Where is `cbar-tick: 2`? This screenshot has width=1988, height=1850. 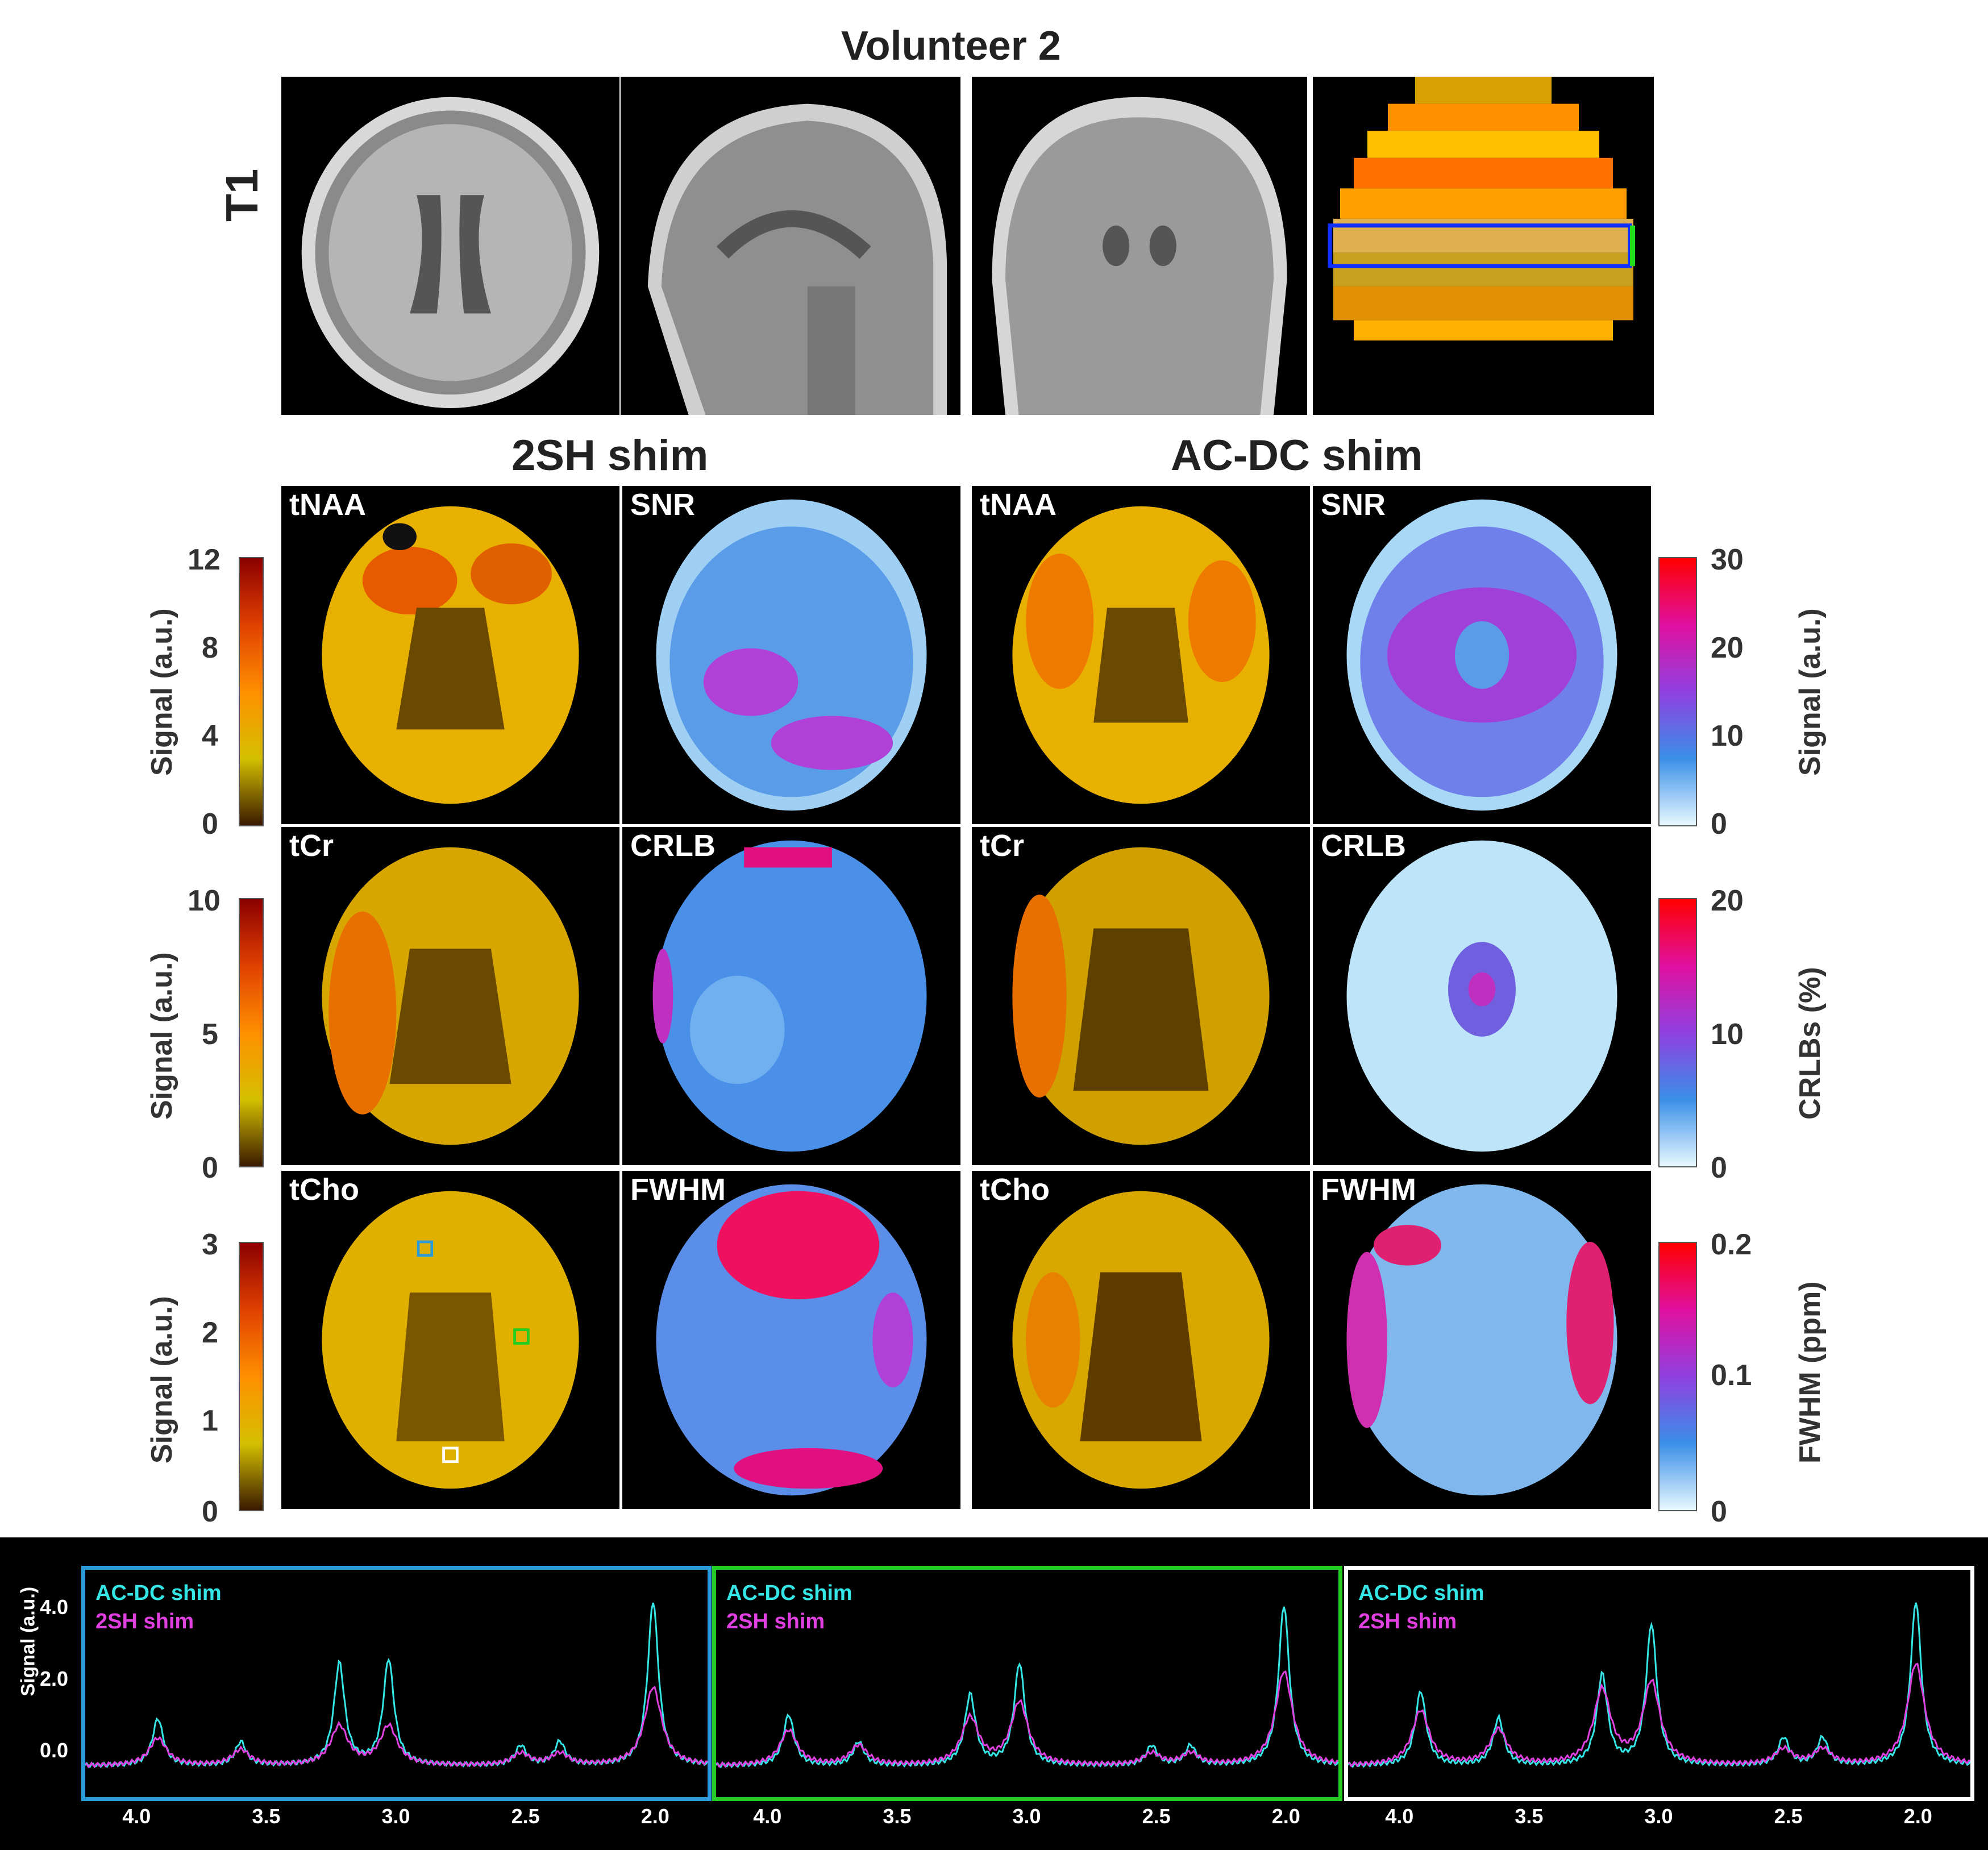
cbar-tick: 2 is located at coordinates (210, 1332).